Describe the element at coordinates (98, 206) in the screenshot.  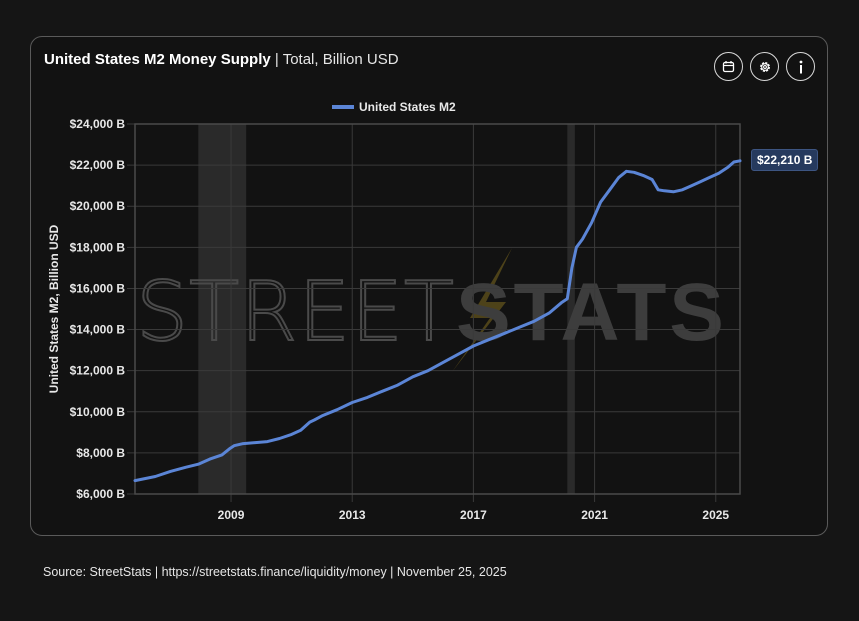
I see `y-tick-label: $20,000 B` at that location.